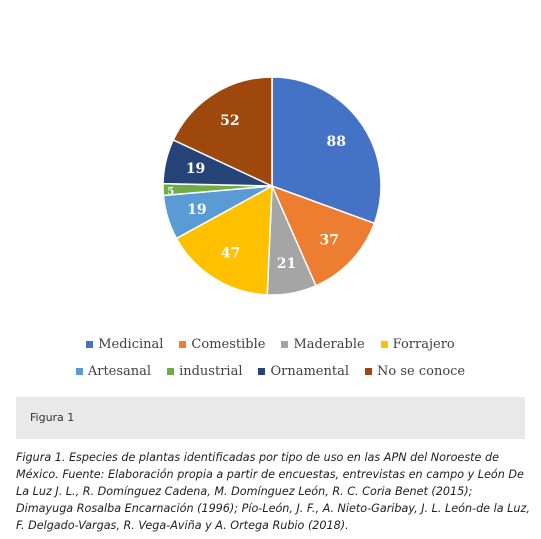 This screenshot has width=541, height=539. I want to click on legend-label: Artesanal, so click(119, 371).